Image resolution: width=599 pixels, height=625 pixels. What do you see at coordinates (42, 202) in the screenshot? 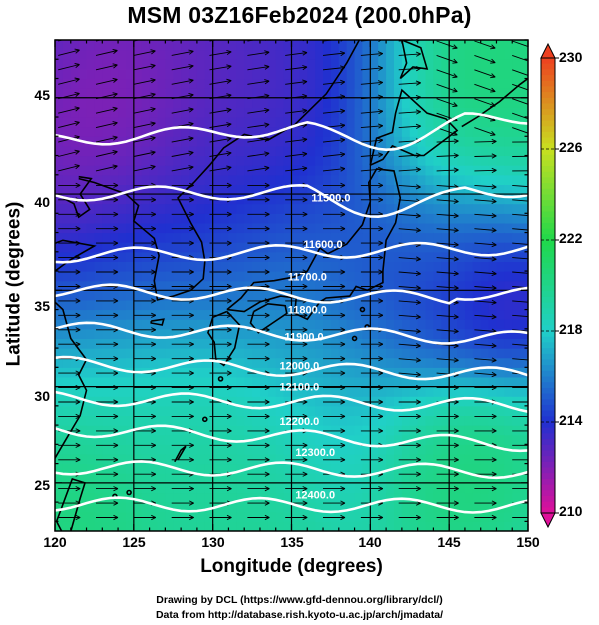
I see `y-tick-label: 40` at bounding box center [42, 202].